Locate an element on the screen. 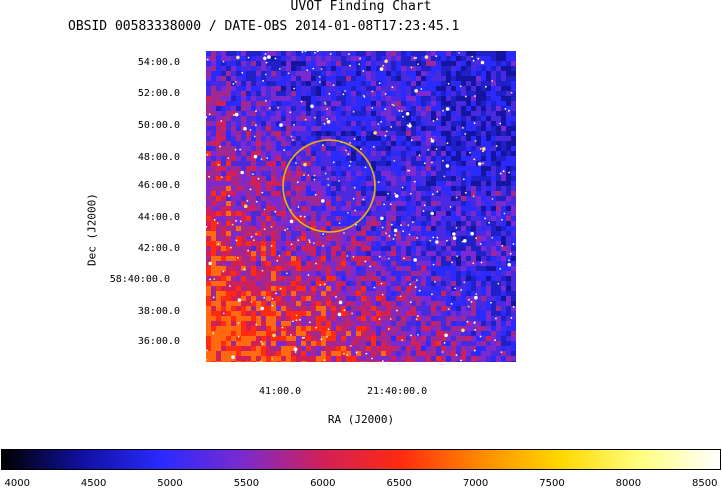 The height and width of the screenshot is (489, 722). chart-title: UVOT Finding Chart is located at coordinates (361, 7).